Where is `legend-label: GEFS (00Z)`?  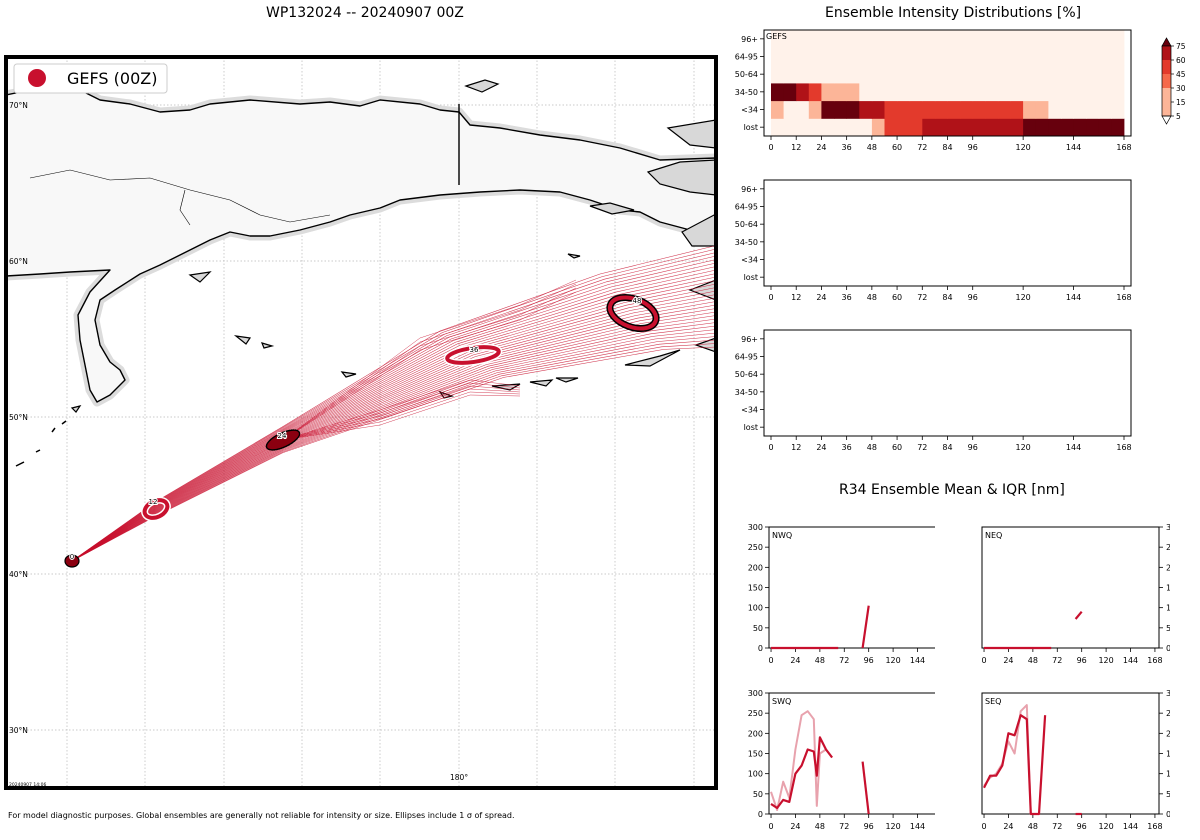
legend-label: GEFS (00Z) is located at coordinates (112, 78).